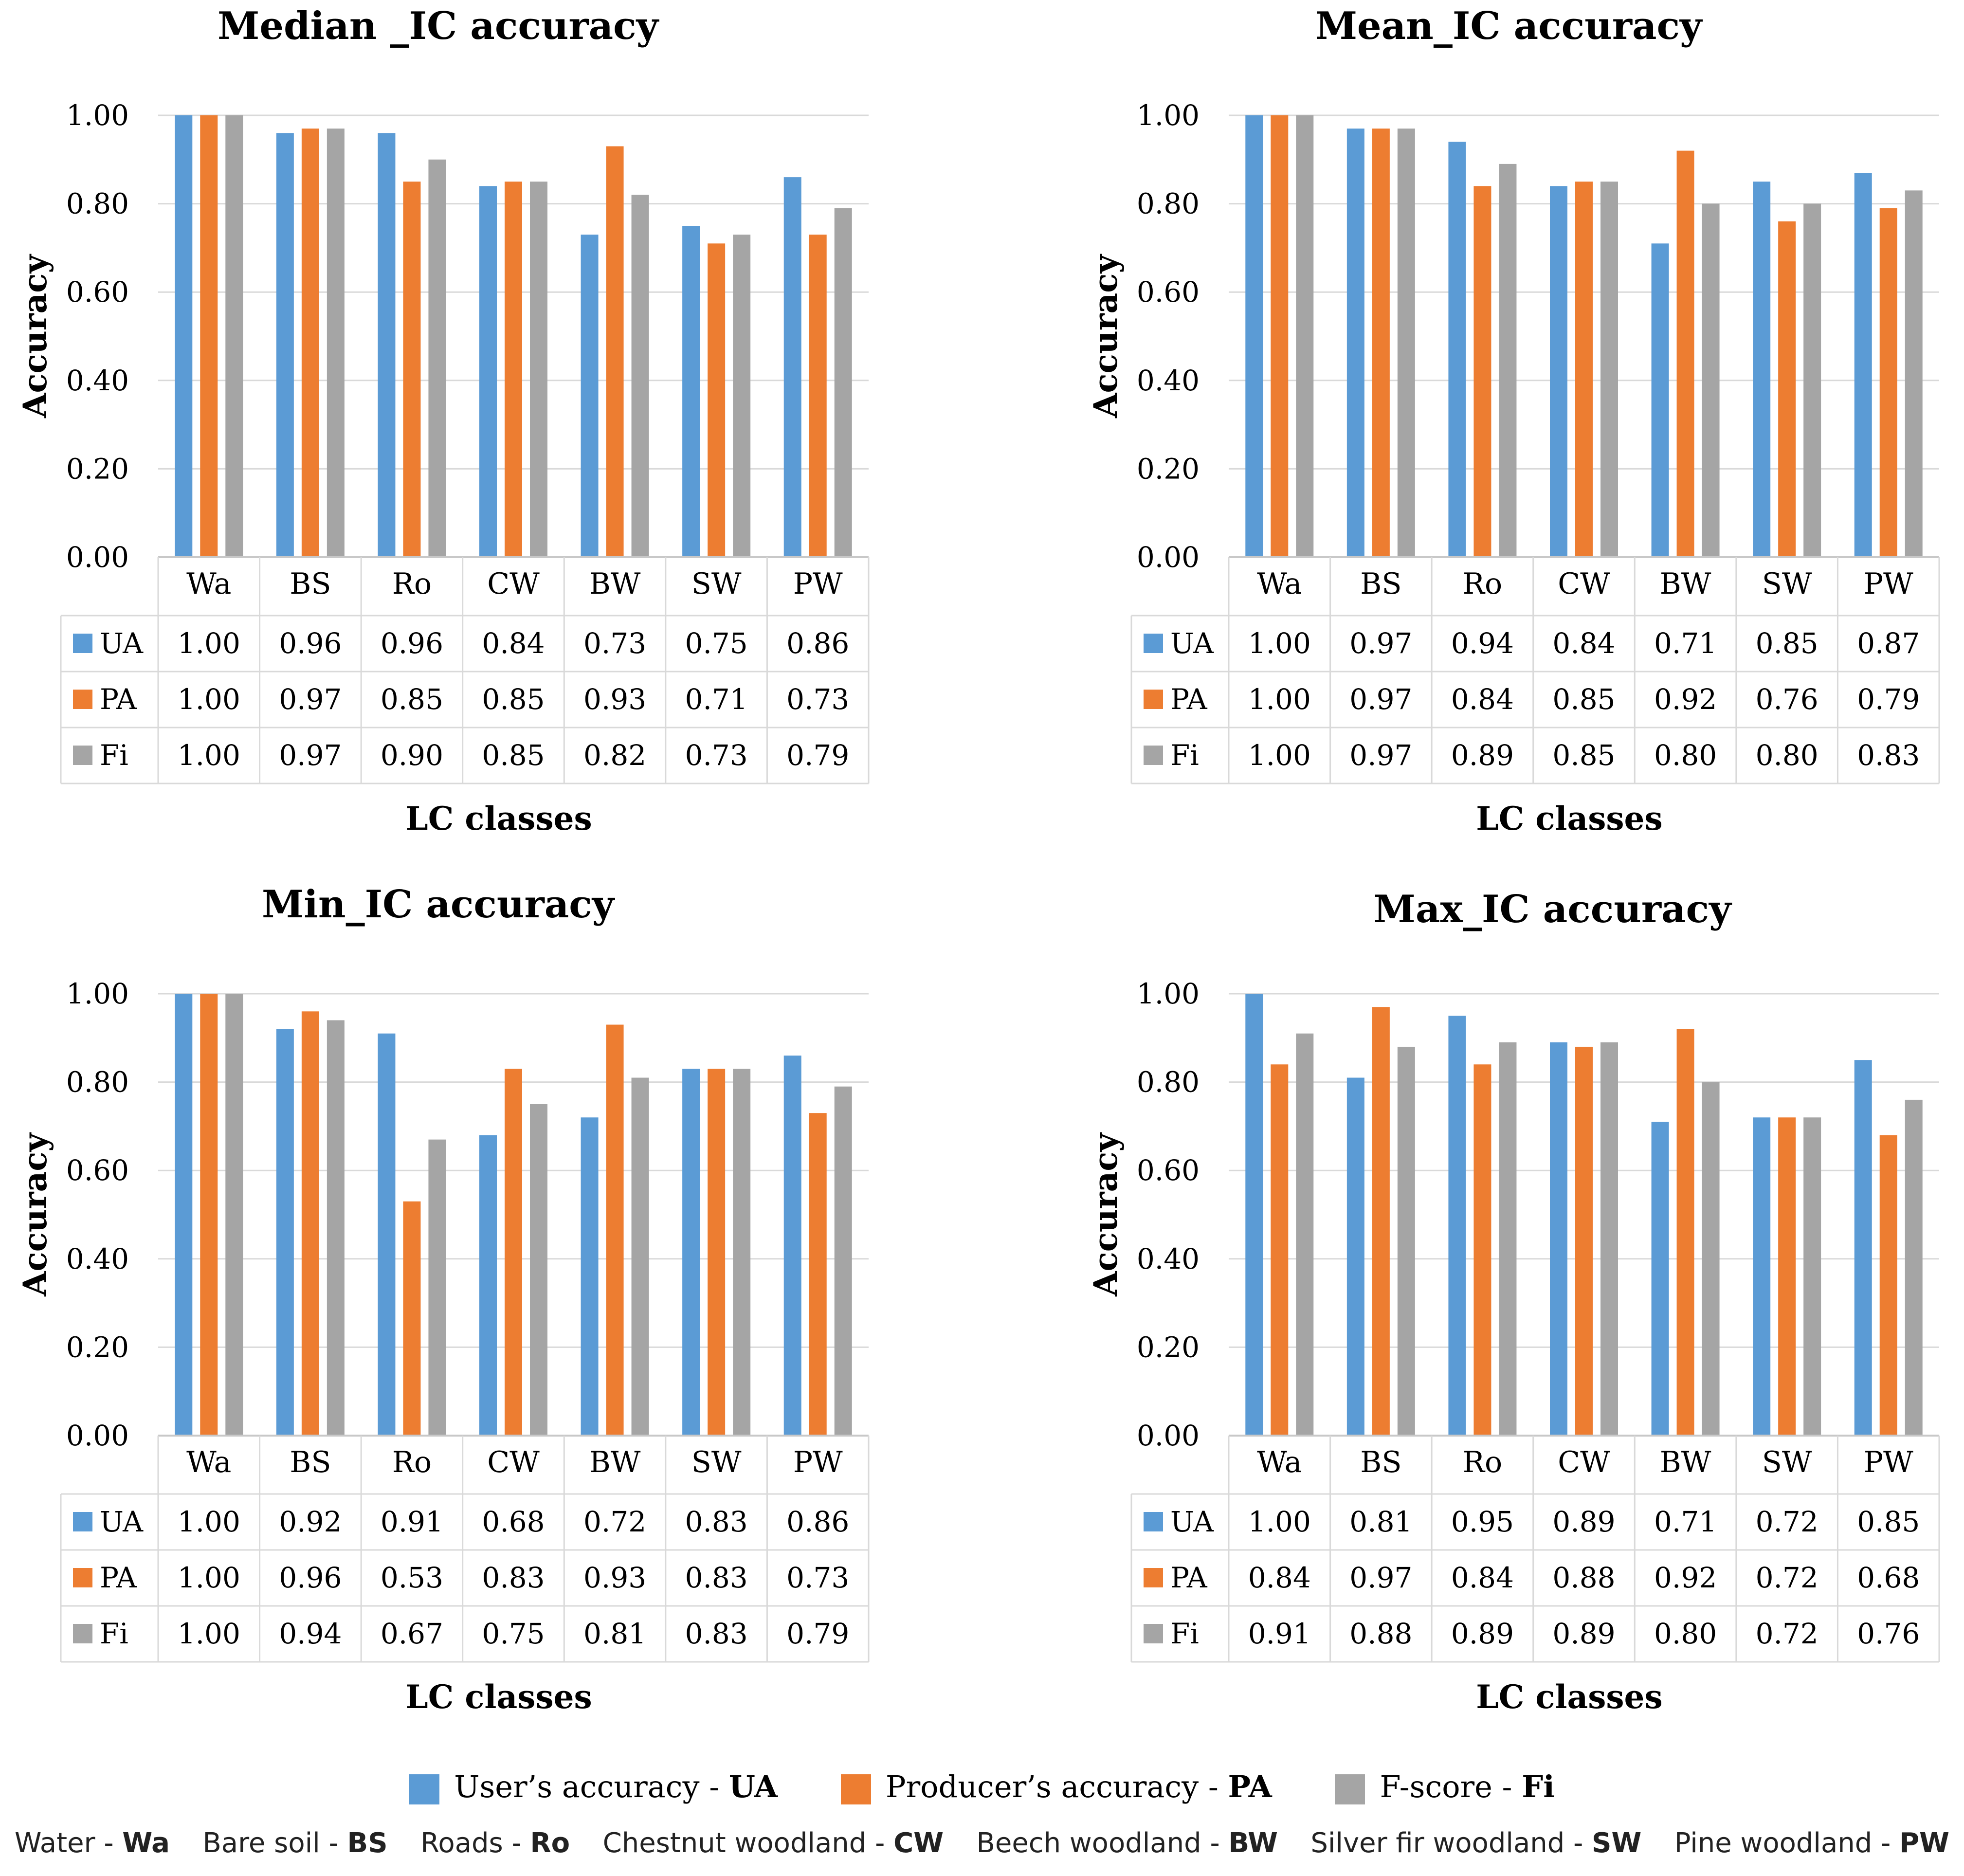 Image resolution: width=1964 pixels, height=1876 pixels. I want to click on x-axis-label: LC classes, so click(498, 1697).